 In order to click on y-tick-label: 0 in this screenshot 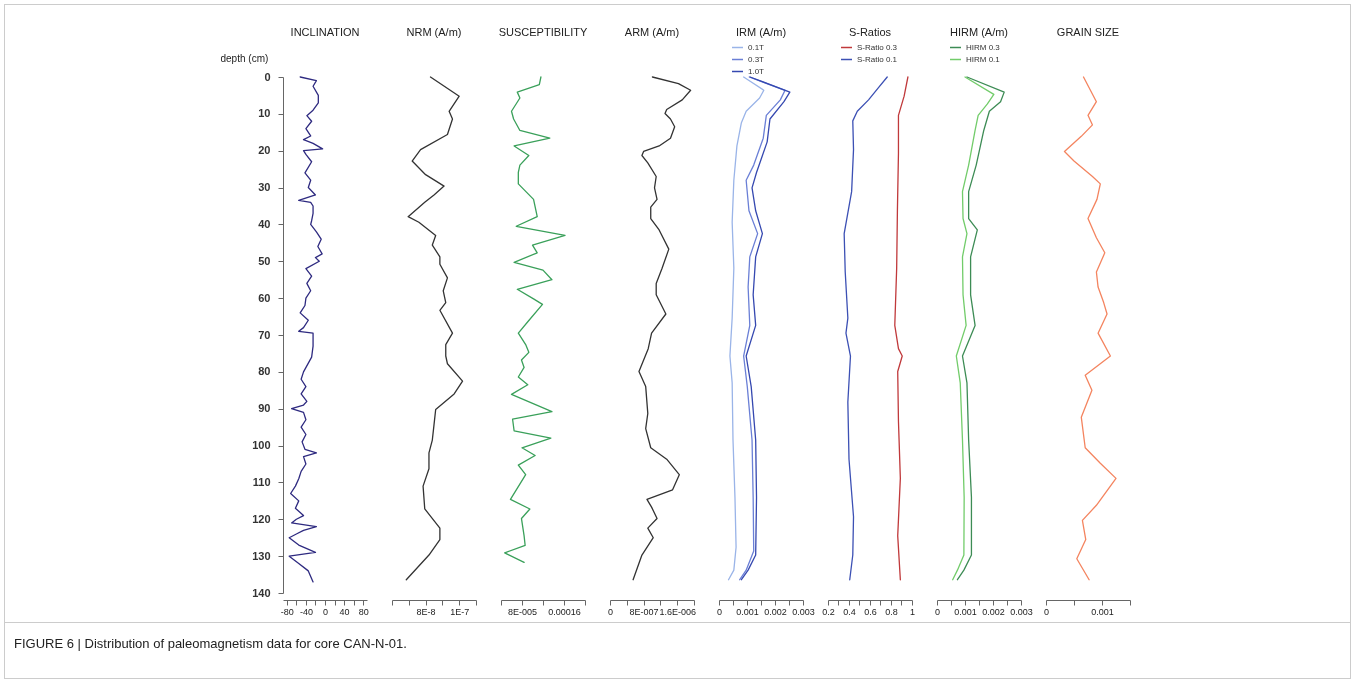, I will do `click(267, 76)`.